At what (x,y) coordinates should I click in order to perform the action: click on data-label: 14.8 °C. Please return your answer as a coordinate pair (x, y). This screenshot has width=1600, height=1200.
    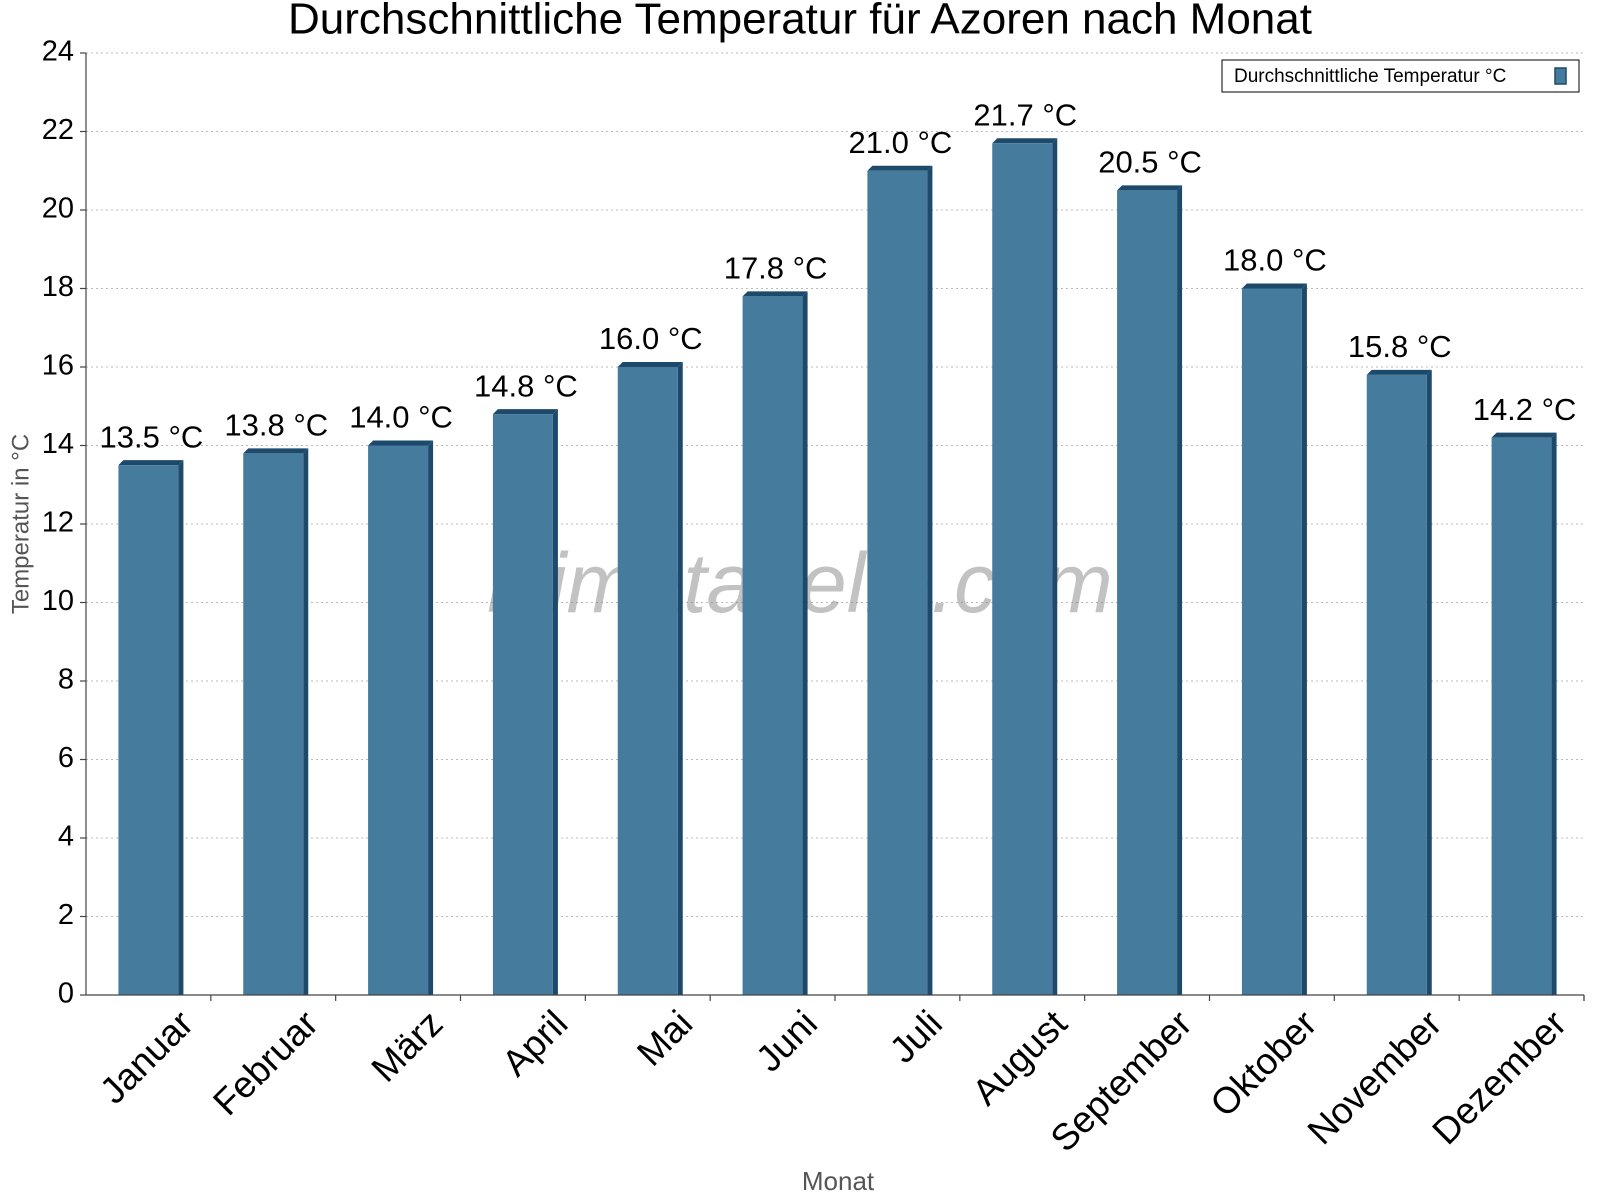
    Looking at the image, I should click on (526, 385).